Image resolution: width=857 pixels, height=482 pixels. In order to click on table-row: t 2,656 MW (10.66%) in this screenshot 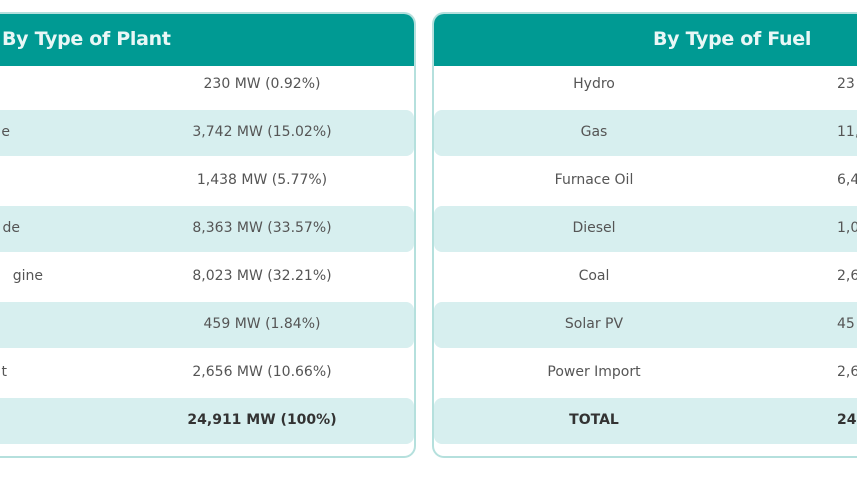, I will do `click(207, 373)`.